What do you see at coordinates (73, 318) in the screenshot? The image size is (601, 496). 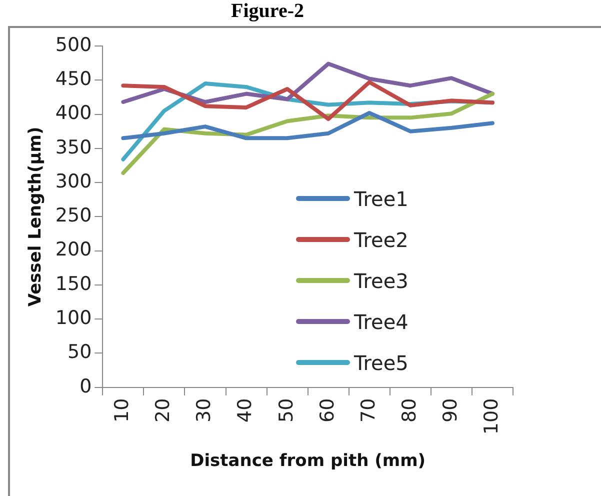 I see `y-tick-label: 100` at bounding box center [73, 318].